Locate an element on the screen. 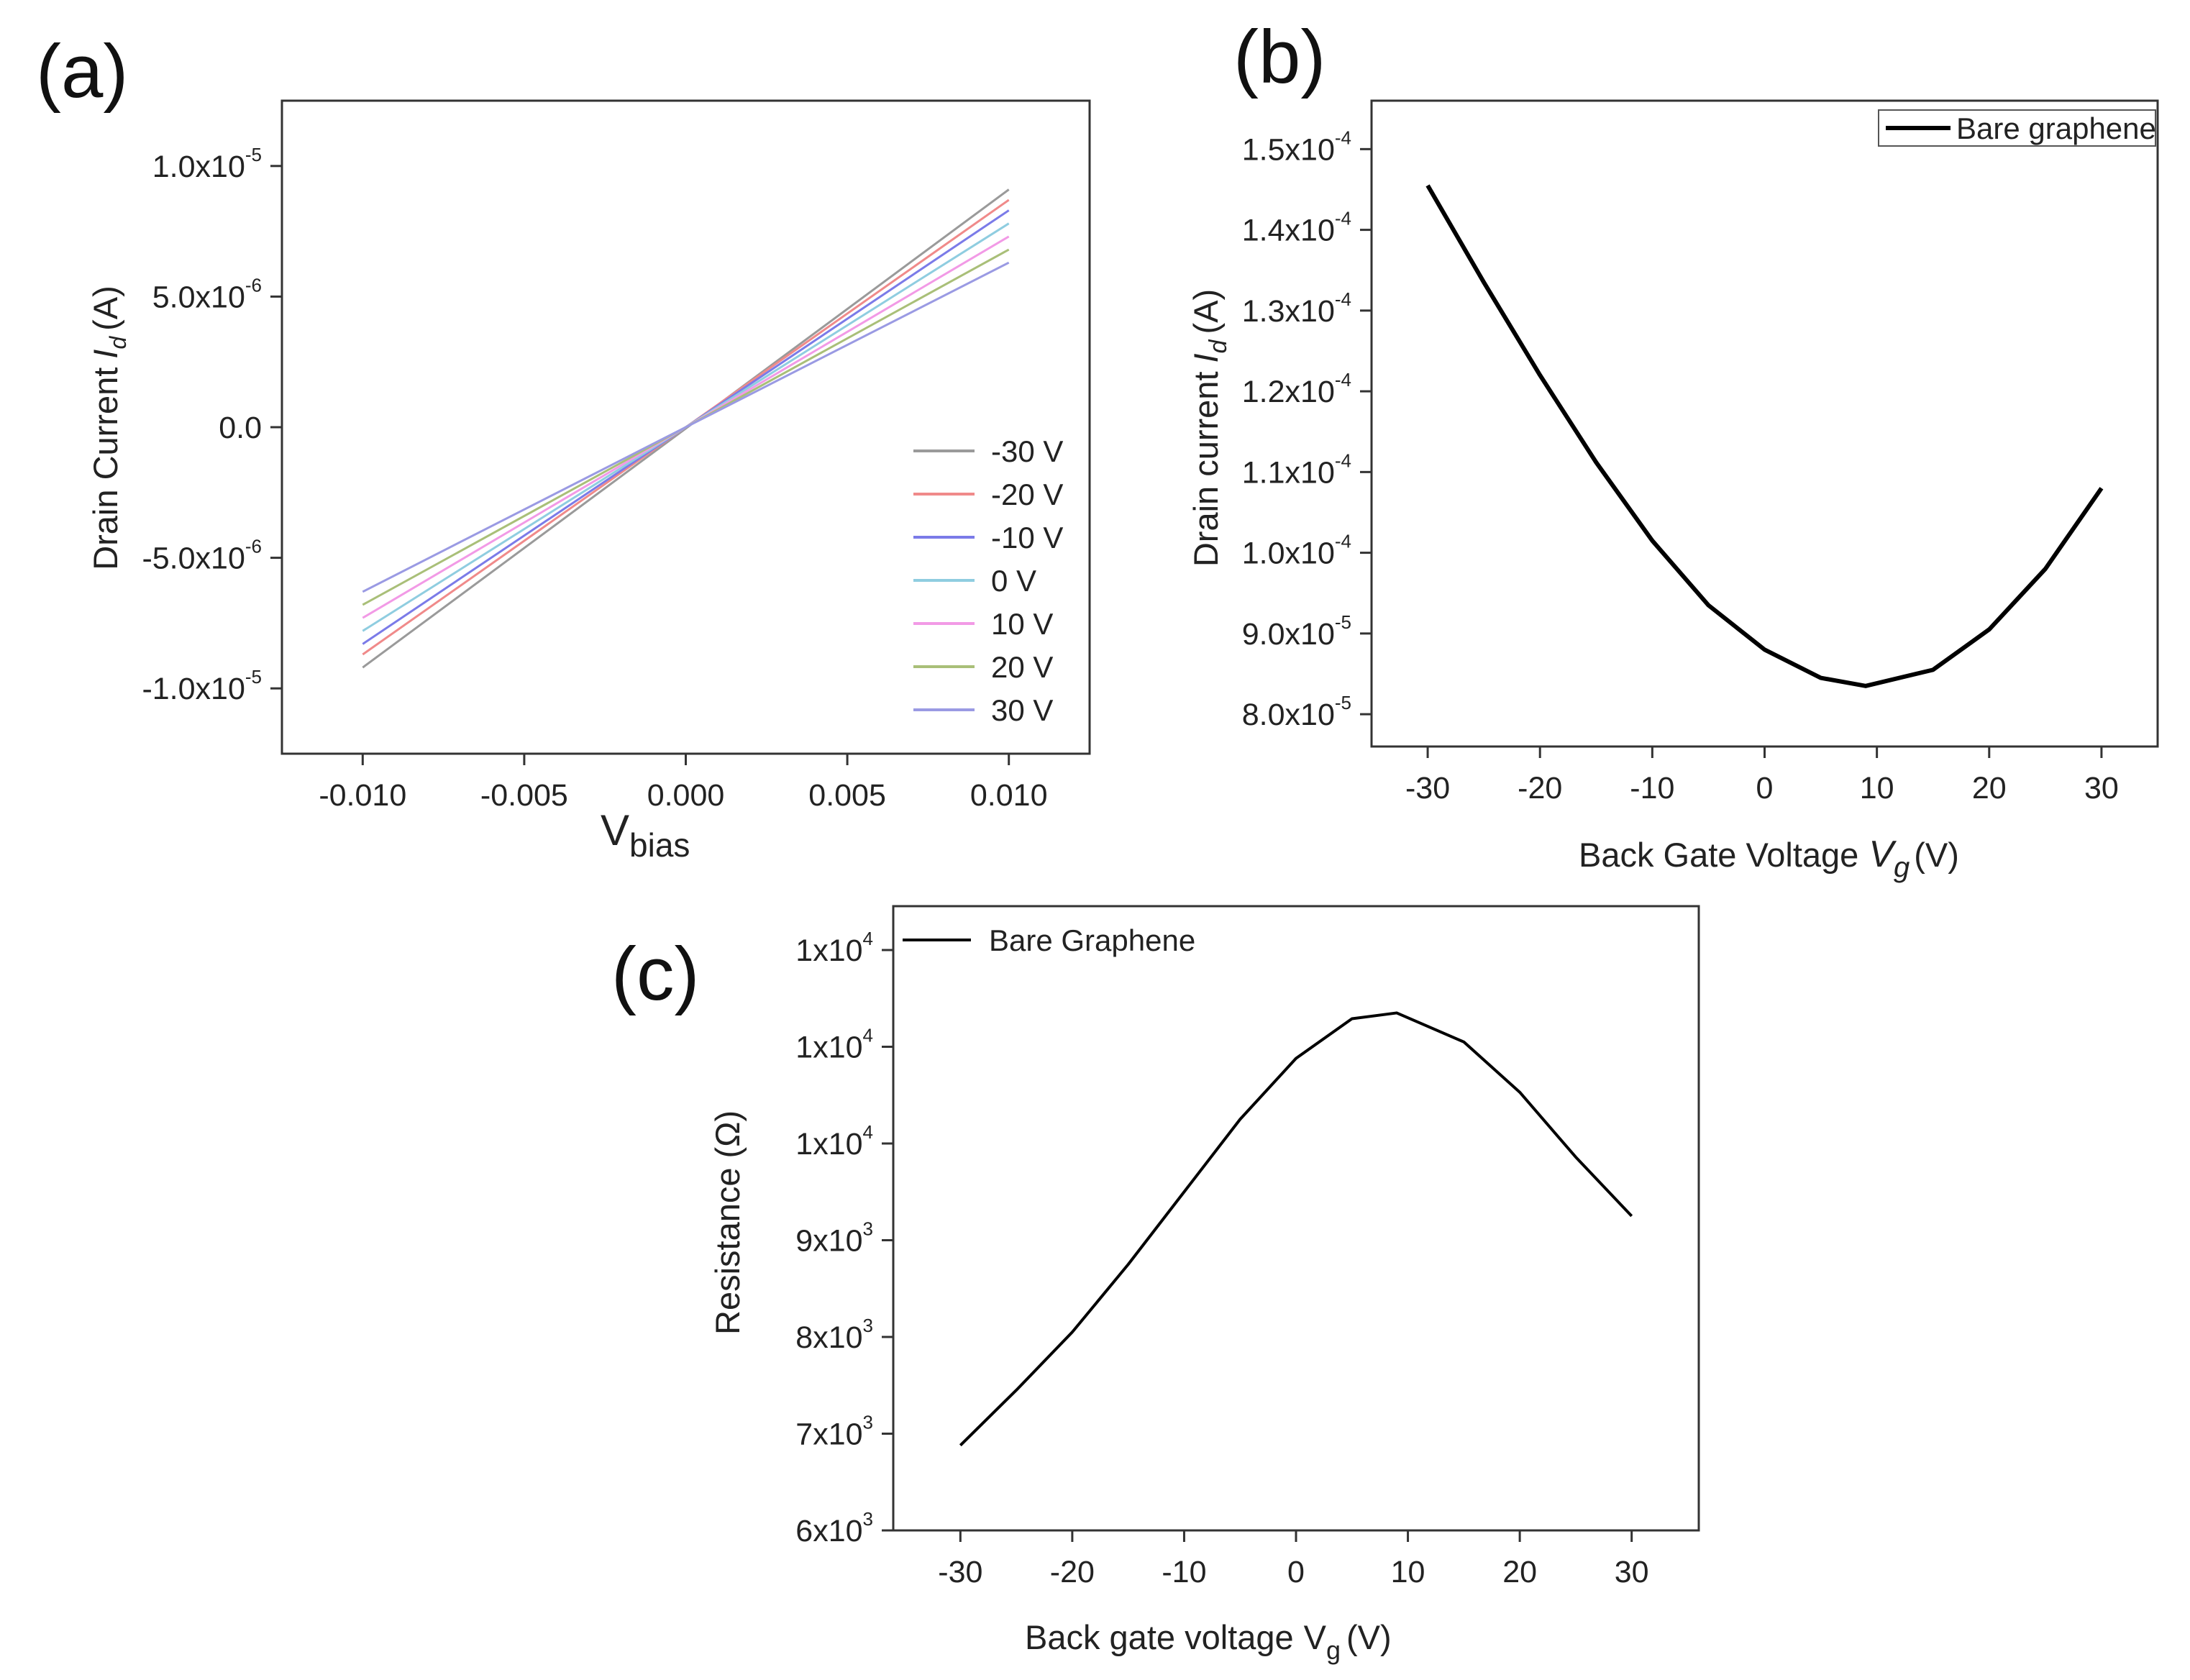 The width and height of the screenshot is (2190, 1680). b-x-tick-label: 0 is located at coordinates (1765, 788).